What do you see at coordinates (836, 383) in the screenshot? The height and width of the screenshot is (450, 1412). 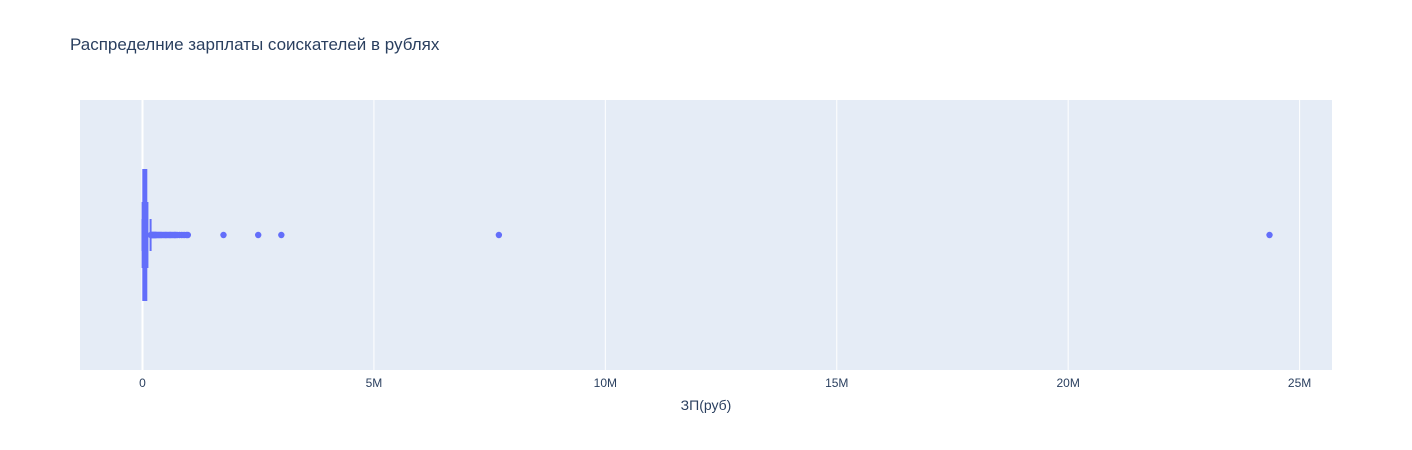 I see `x-tick-label: 15M` at bounding box center [836, 383].